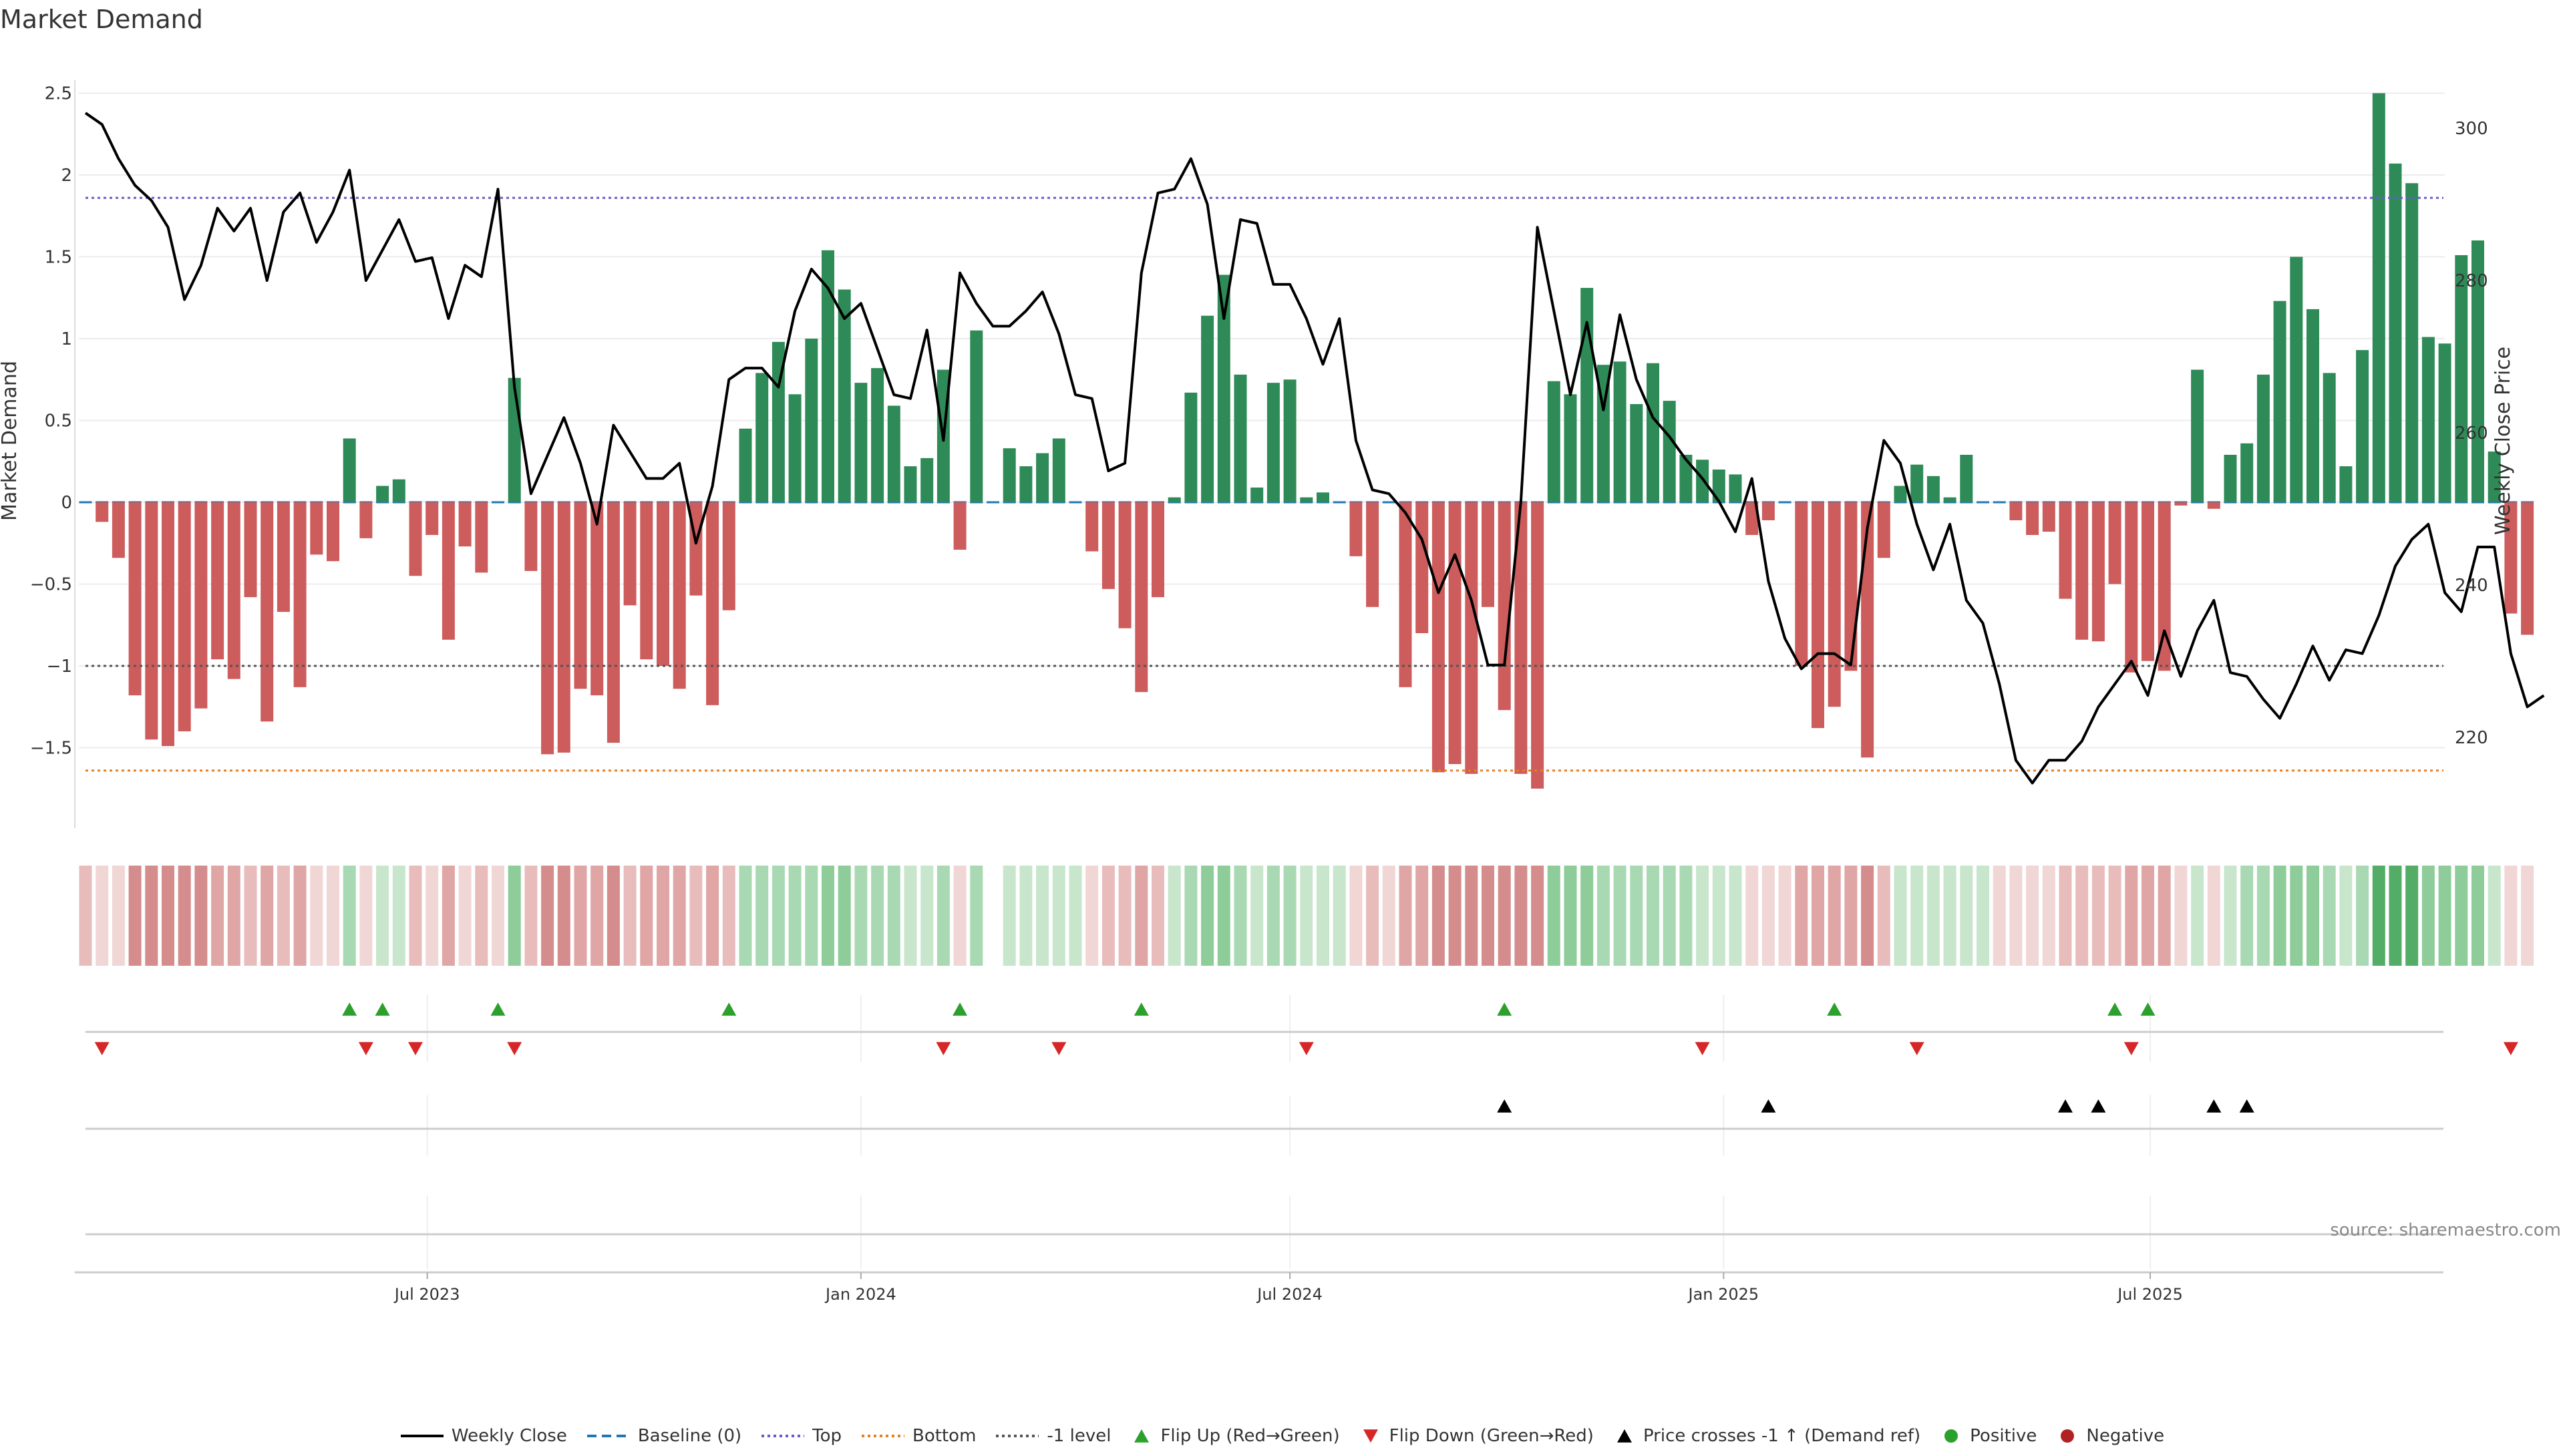  Describe the element at coordinates (1370, 1436) in the screenshot. I see `legend-triangle-down-symbol` at that location.